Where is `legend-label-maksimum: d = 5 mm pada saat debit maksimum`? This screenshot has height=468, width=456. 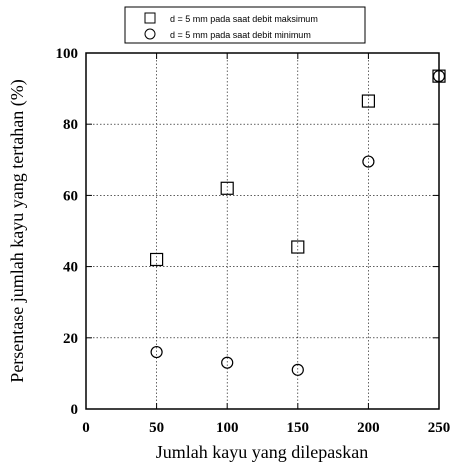
legend-label-maksimum: d = 5 mm pada saat debit maksimum is located at coordinates (244, 19).